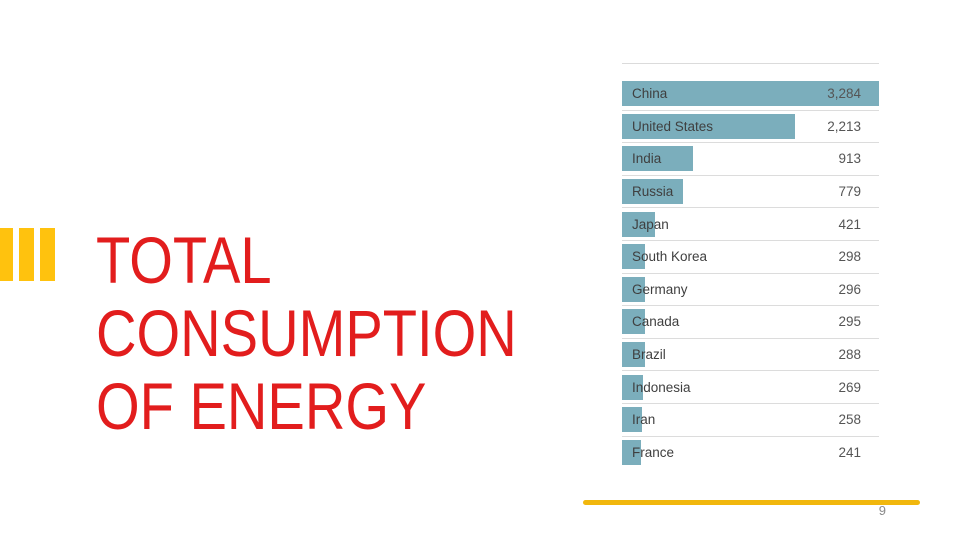 The image size is (960, 540). I want to click on value-label: 3,284, so click(844, 94).